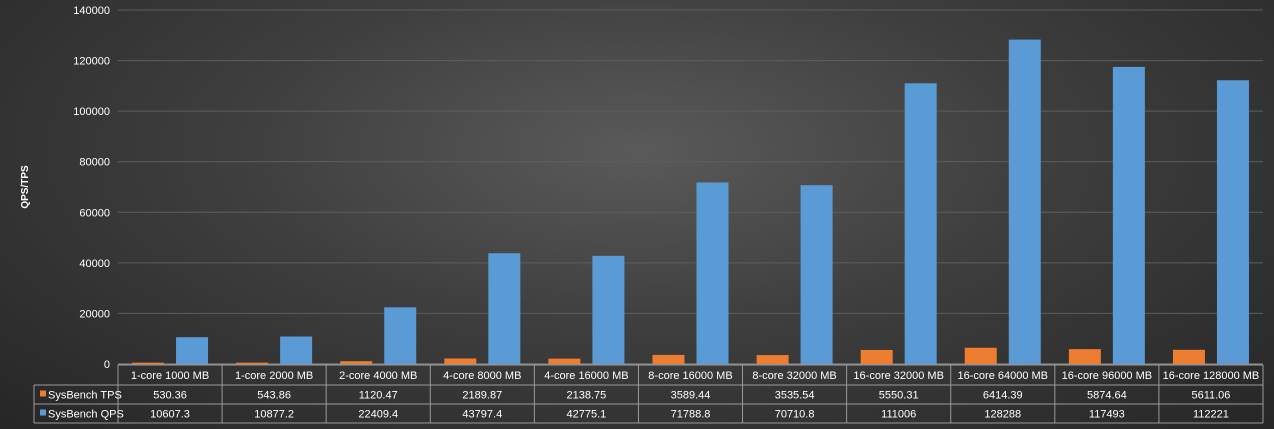  I want to click on x-category-label: 16-core 64000 MB, so click(1003, 376).